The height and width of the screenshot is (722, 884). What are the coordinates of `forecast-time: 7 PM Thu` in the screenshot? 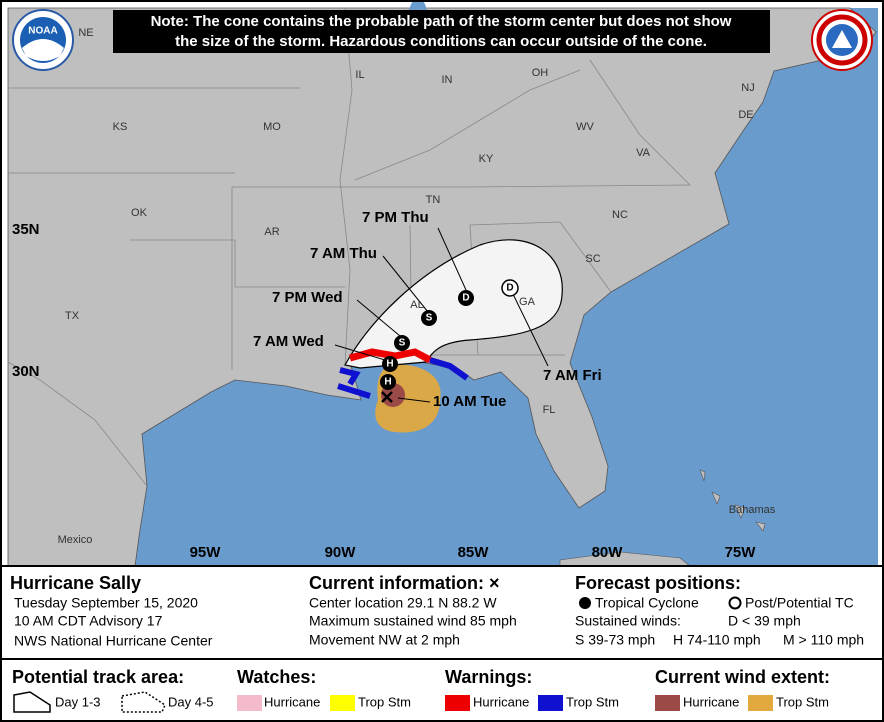 It's located at (395, 217).